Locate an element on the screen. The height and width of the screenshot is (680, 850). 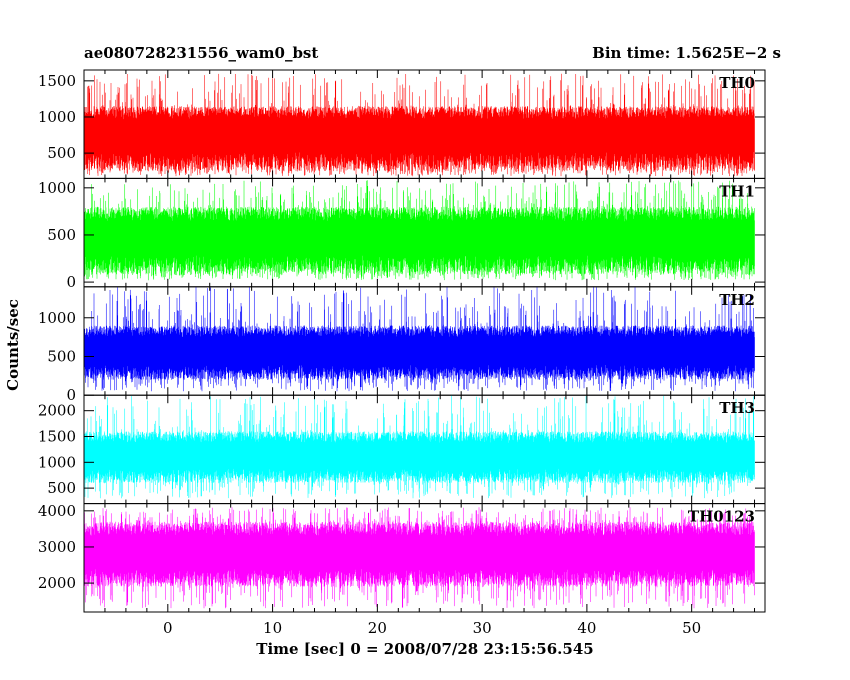
panel-frame is located at coordinates (424, 558).